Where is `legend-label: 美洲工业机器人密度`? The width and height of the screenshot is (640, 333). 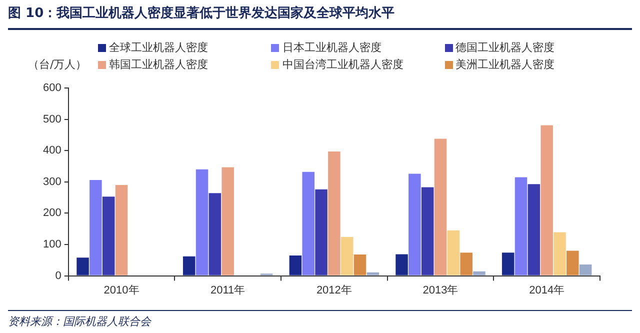 legend-label: 美洲工业机器人密度 is located at coordinates (505, 64).